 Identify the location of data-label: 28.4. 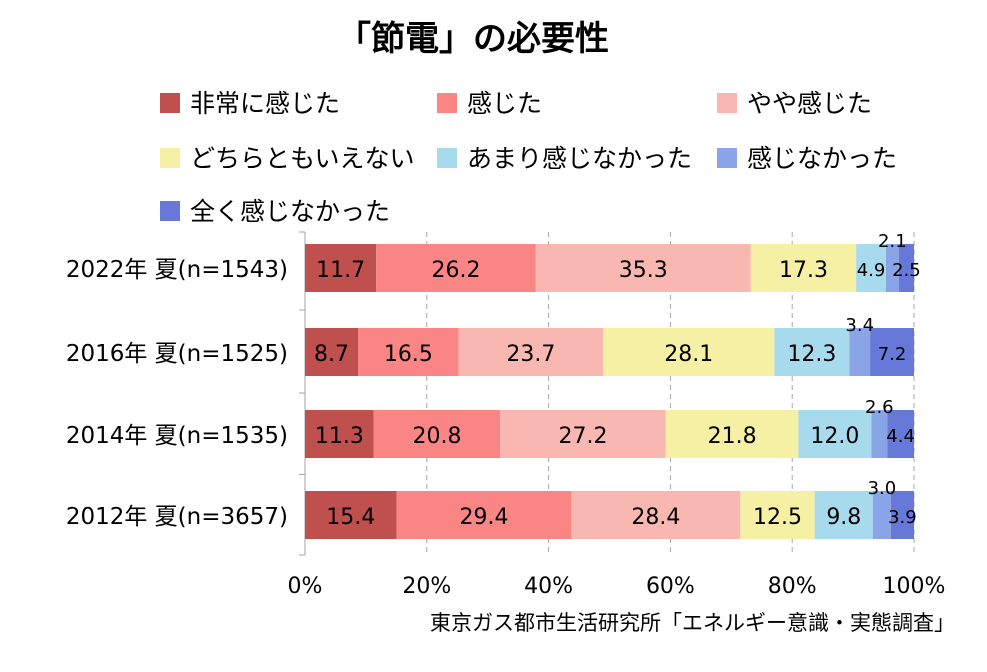
(655, 517).